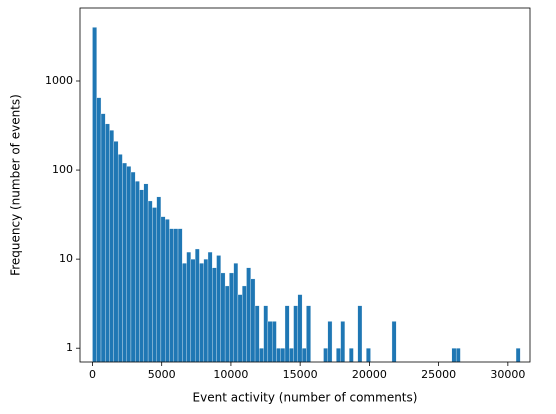 The height and width of the screenshot is (414, 556). I want to click on y-axis-label: Frequency (number of events), so click(16, 185).